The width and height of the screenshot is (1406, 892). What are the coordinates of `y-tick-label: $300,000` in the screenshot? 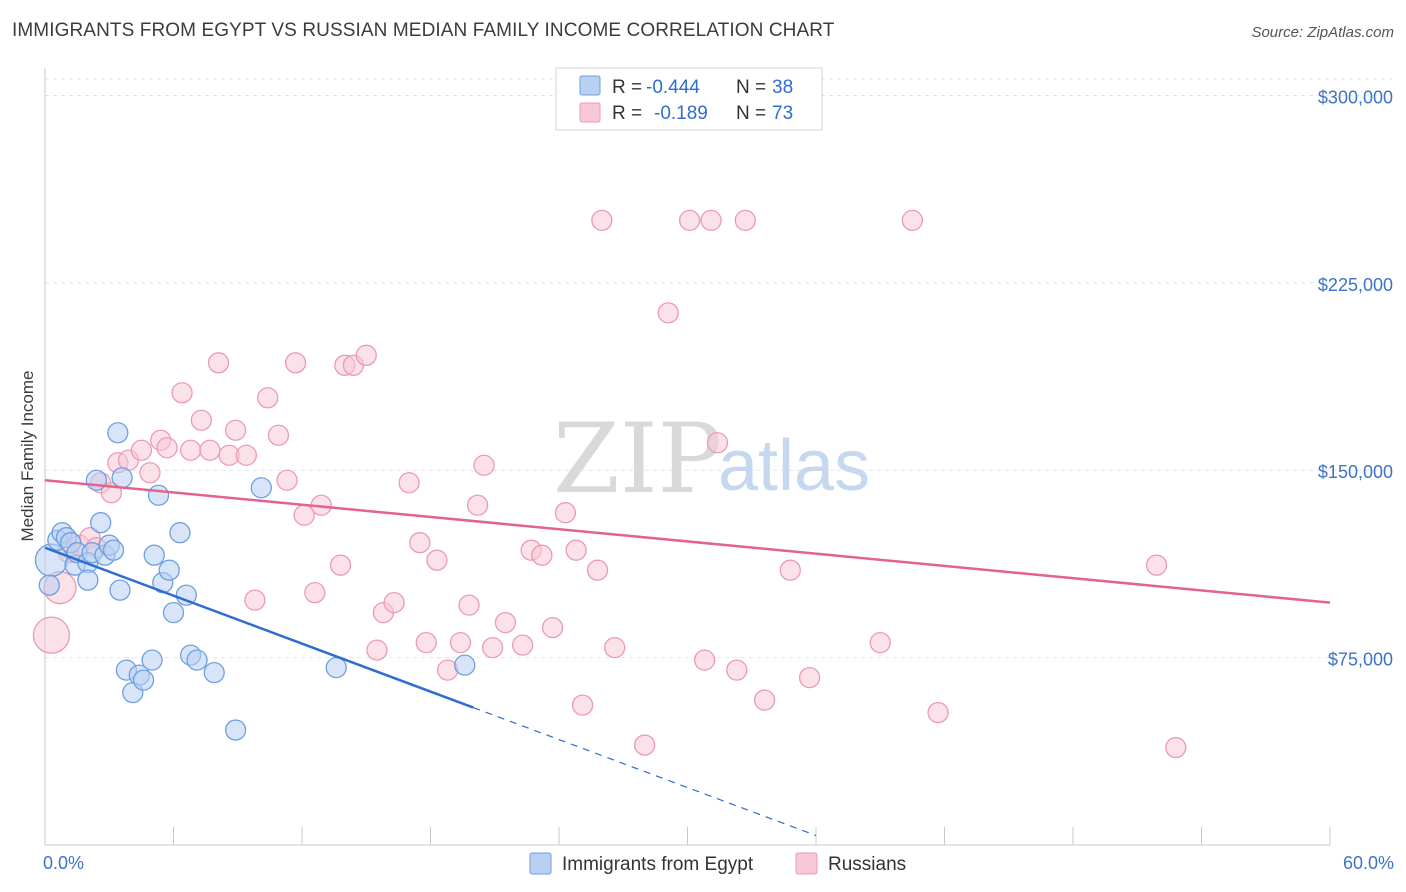 It's located at (1355, 97).